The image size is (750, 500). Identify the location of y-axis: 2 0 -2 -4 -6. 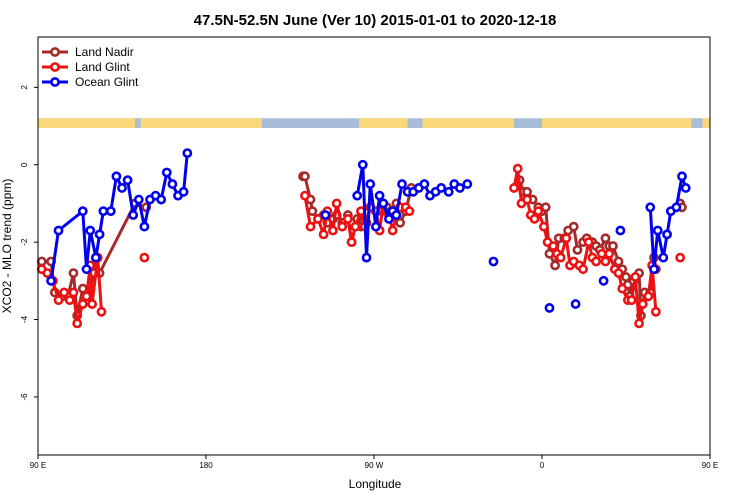
(29, 243).